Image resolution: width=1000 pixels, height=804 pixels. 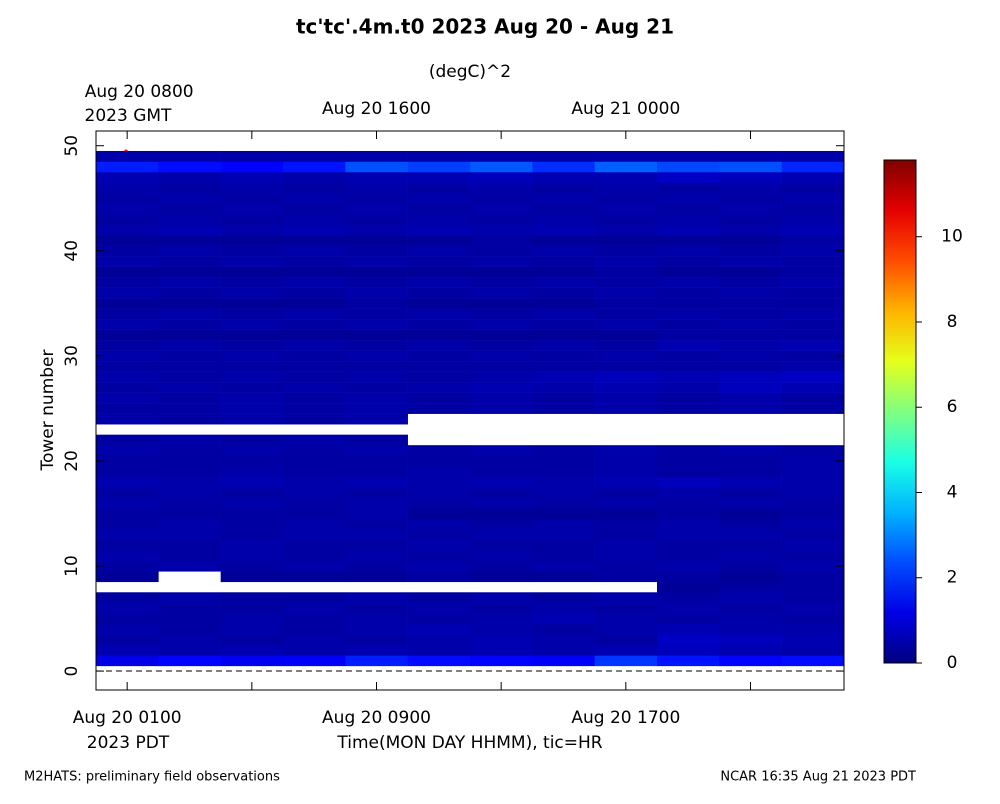 I want to click on footer-right: NCAR 16:35 Aug 21 2023 PDT, so click(x=818, y=777).